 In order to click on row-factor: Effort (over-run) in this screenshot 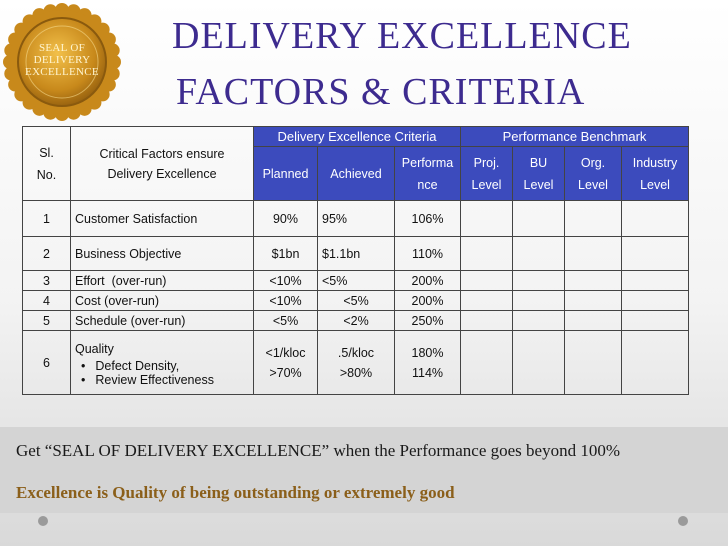, I will do `click(162, 280)`.